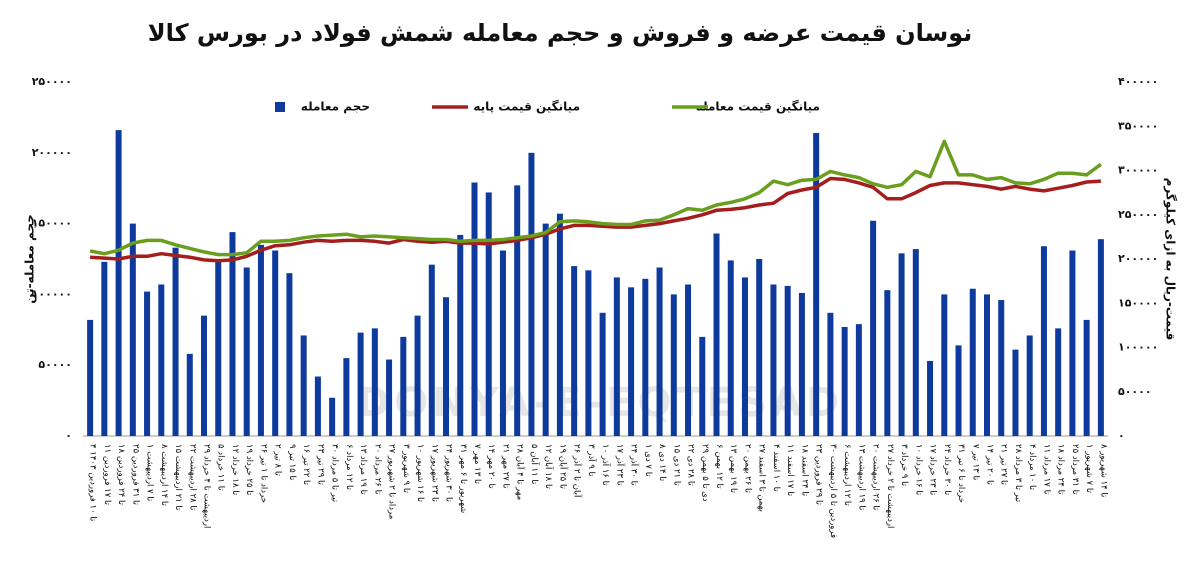 This screenshot has height=581, width=1200. I want to click on x-tick-label: ۲۹ دی تا ۵ بهمن, so click(705, 473).